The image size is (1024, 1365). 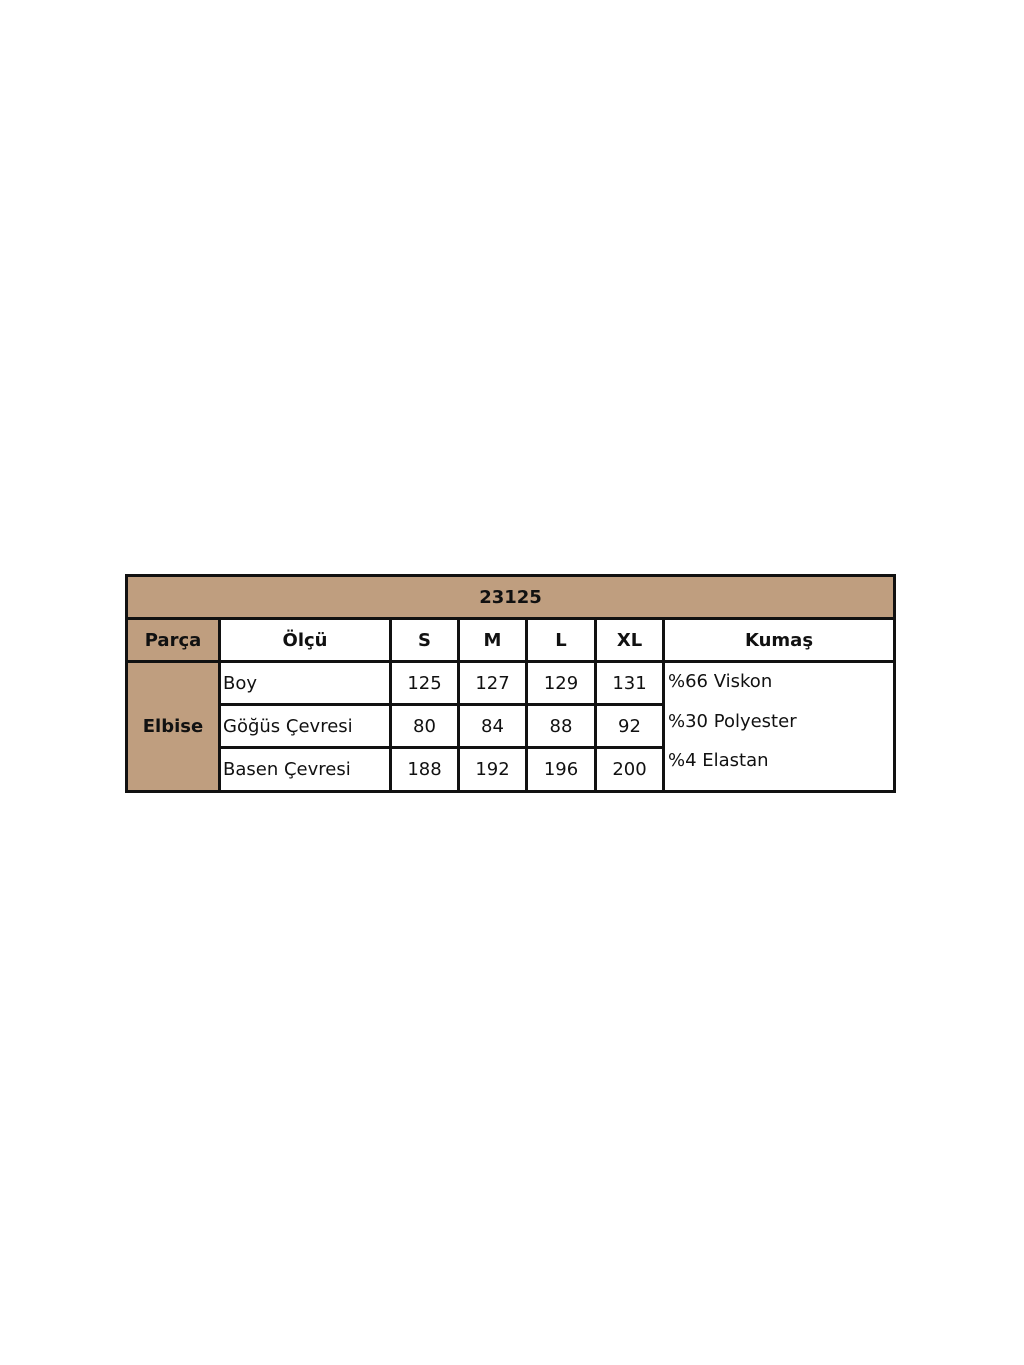 I want to click on fabric-line: %4 Elastan, so click(x=718, y=760).